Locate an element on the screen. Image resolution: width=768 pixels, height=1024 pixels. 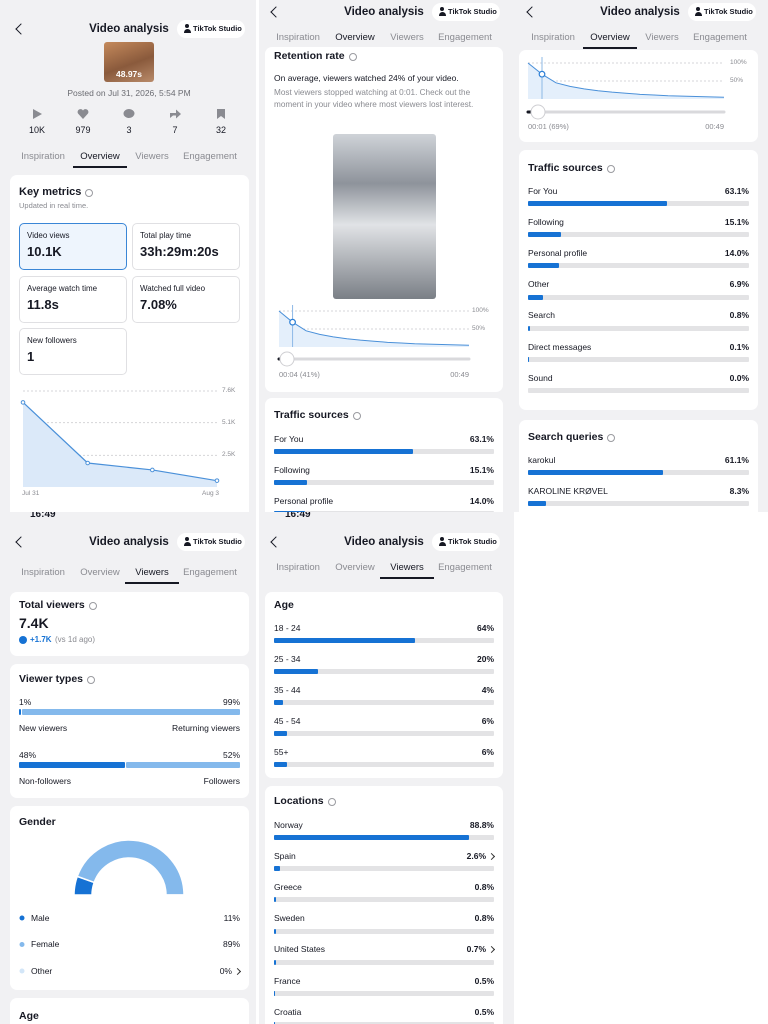
metric-card: Video views 10.1K is located at coordinates (73, 246).